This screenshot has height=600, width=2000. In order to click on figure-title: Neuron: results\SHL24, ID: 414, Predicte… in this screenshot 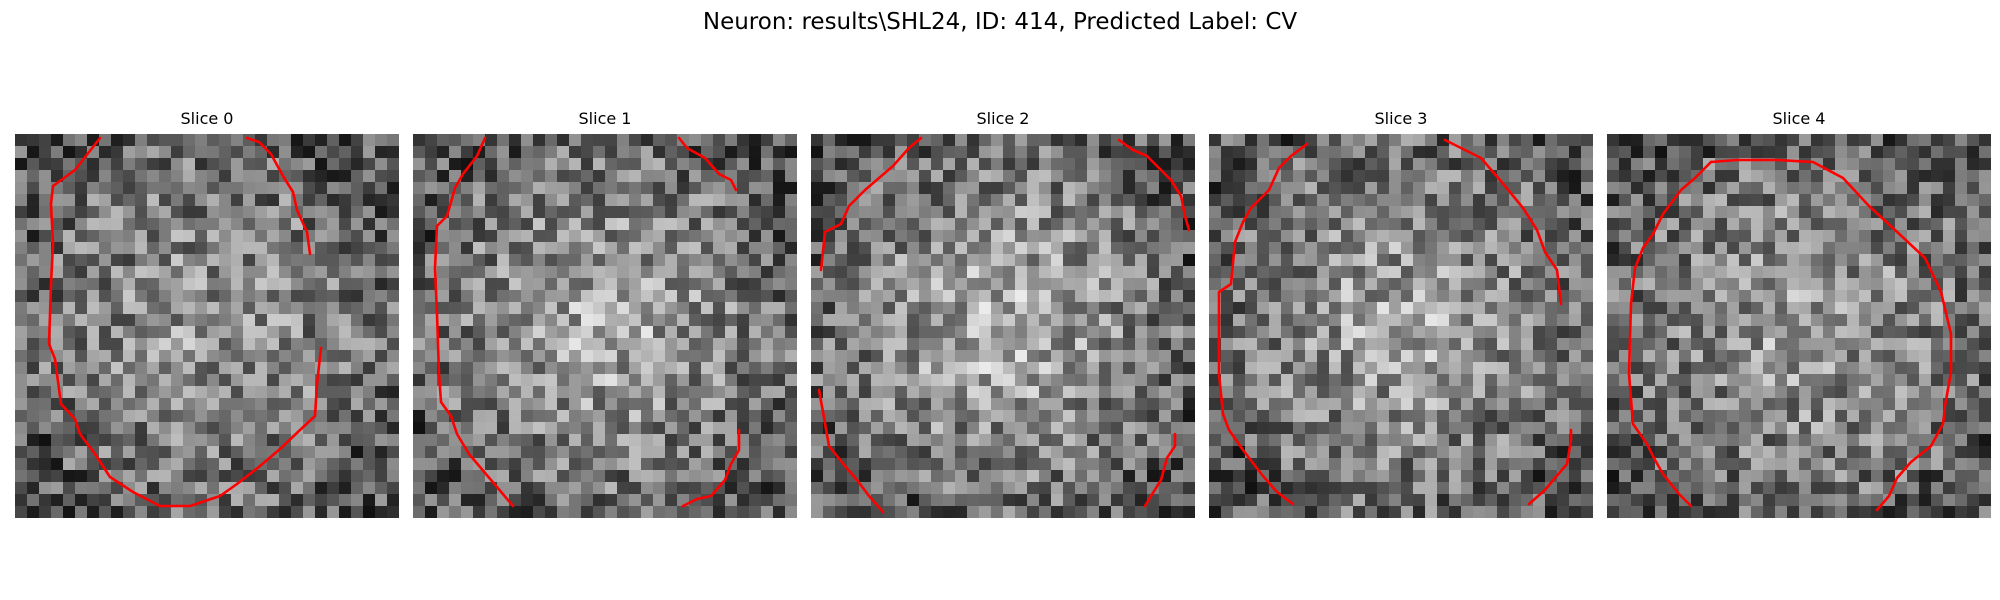, I will do `click(1000, 22)`.